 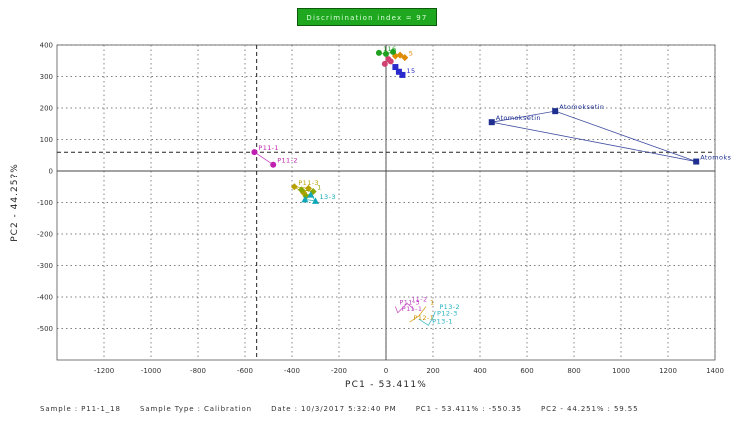 I want to click on status-pc1: PC1 - 53.411% : -550.35, so click(x=468, y=409).